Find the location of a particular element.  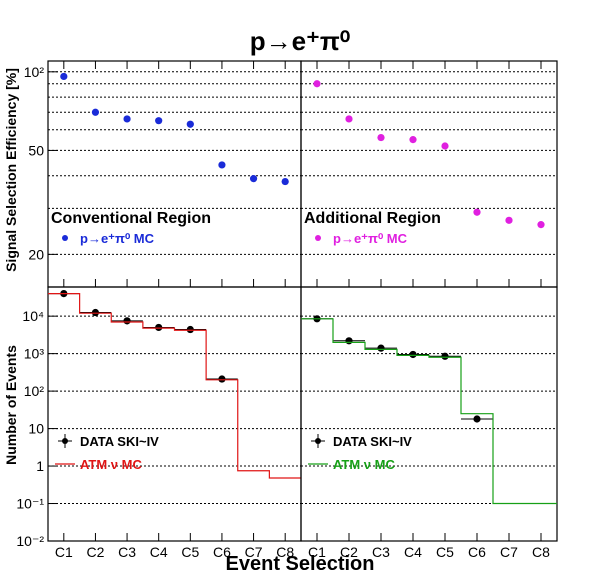

y-tick-label: 10 is located at coordinates (36, 429).